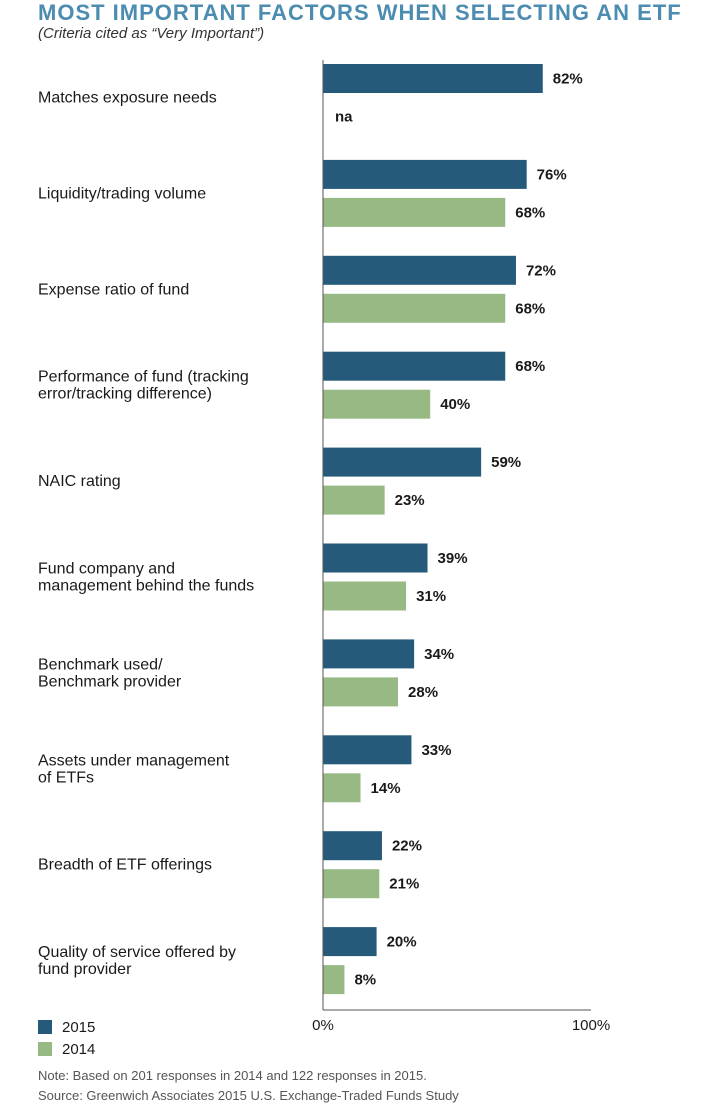 The width and height of the screenshot is (720, 1106). What do you see at coordinates (110, 673) in the screenshot?
I see `category-label: Benchmark used/Benchmark provider` at bounding box center [110, 673].